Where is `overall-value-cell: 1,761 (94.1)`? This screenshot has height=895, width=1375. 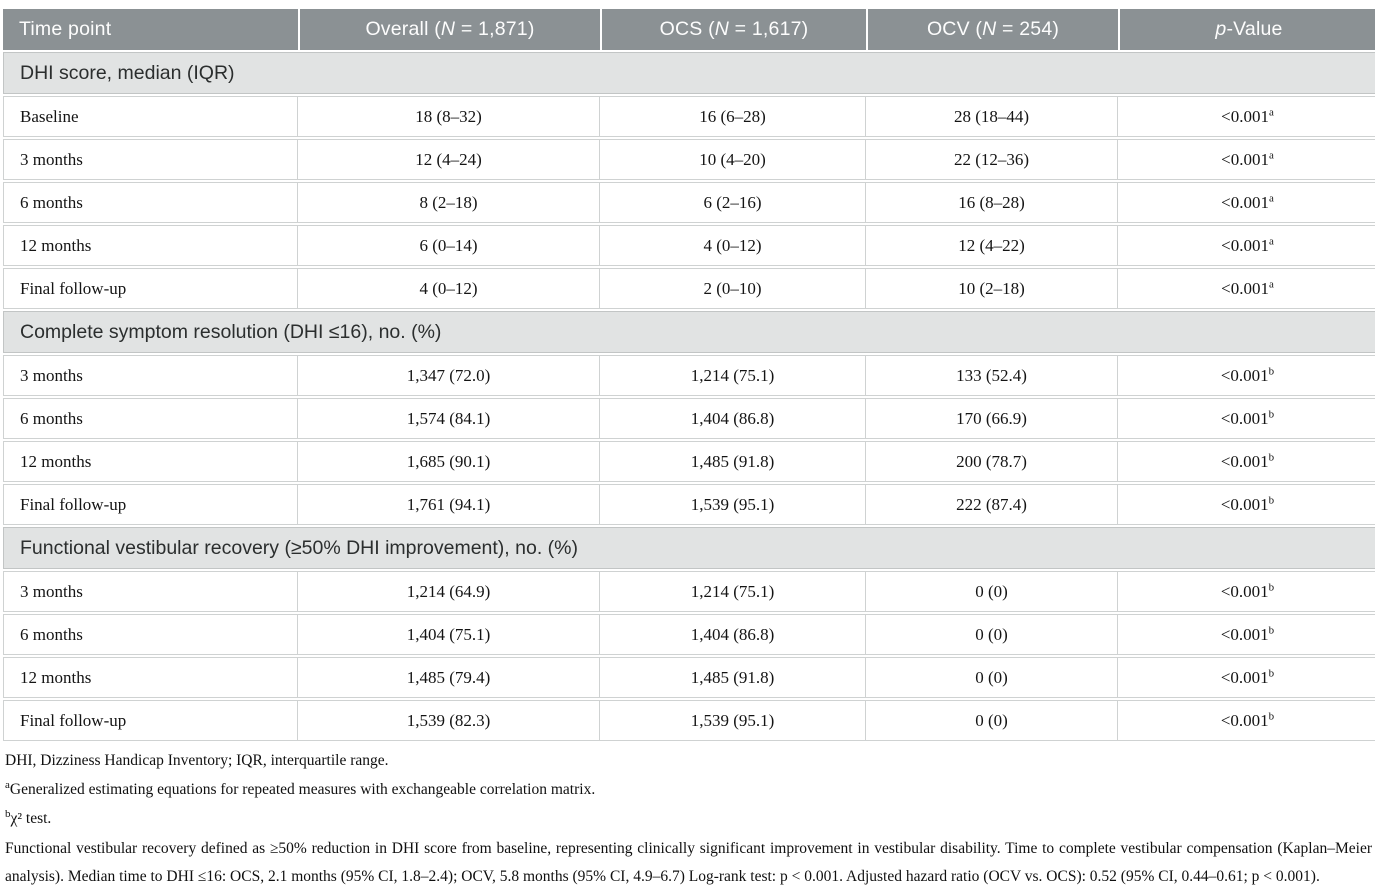 overall-value-cell: 1,761 (94.1) is located at coordinates (449, 504).